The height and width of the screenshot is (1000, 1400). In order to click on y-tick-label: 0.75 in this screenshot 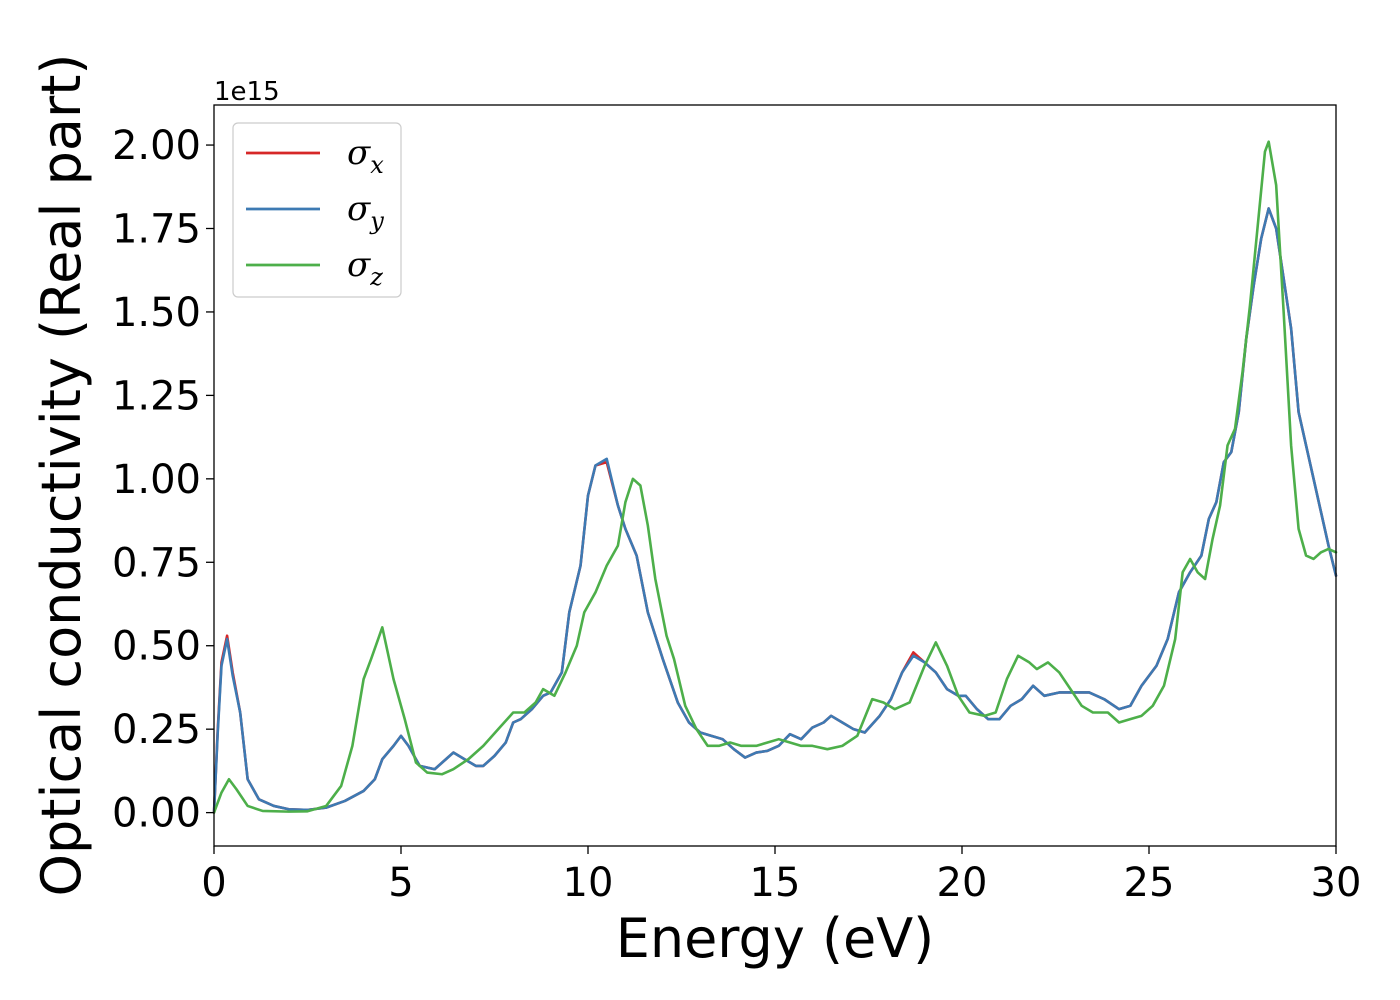, I will do `click(156, 563)`.